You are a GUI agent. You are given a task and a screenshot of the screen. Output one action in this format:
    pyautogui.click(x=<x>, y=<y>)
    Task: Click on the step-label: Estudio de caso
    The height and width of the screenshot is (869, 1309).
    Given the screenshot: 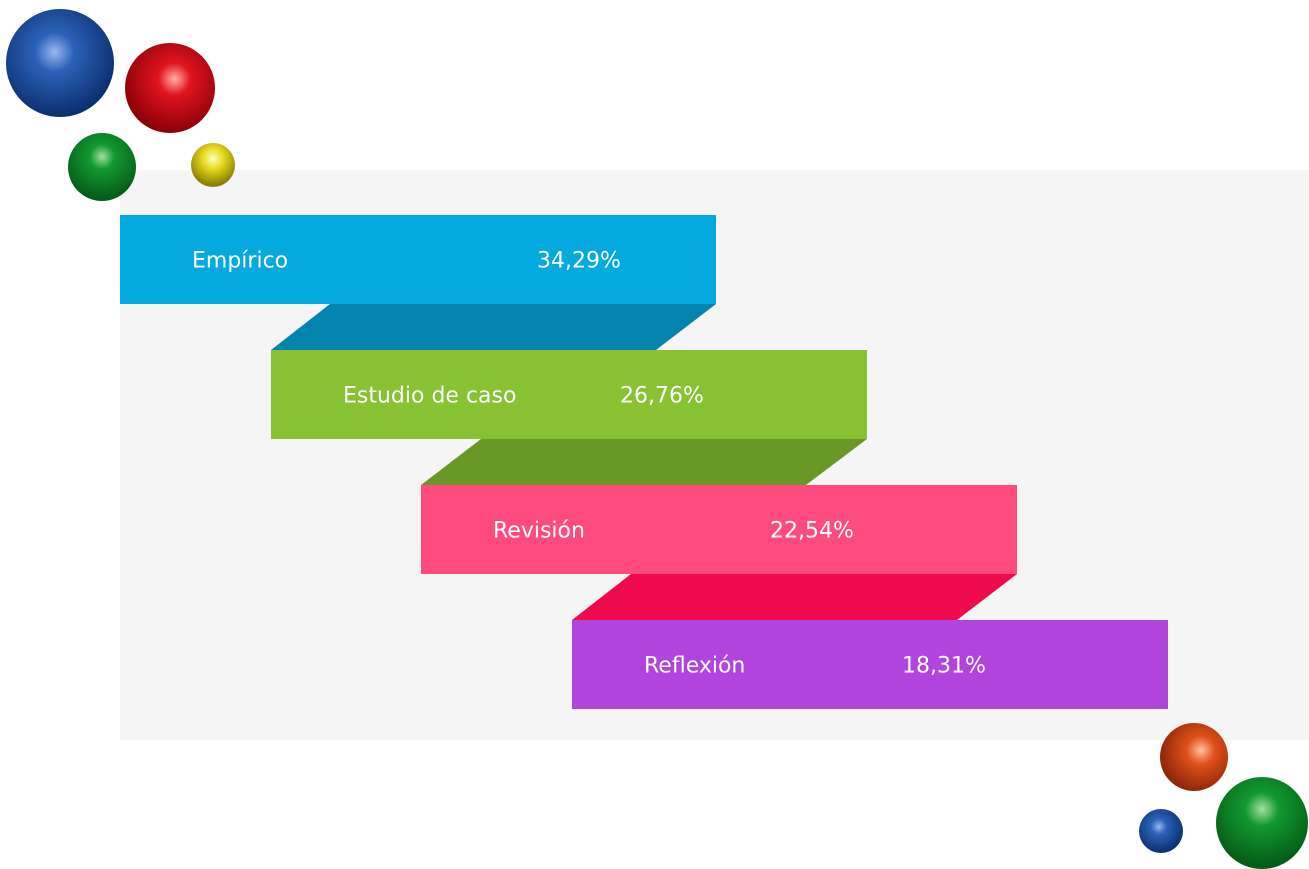 What is the action you would take?
    pyautogui.click(x=429, y=396)
    